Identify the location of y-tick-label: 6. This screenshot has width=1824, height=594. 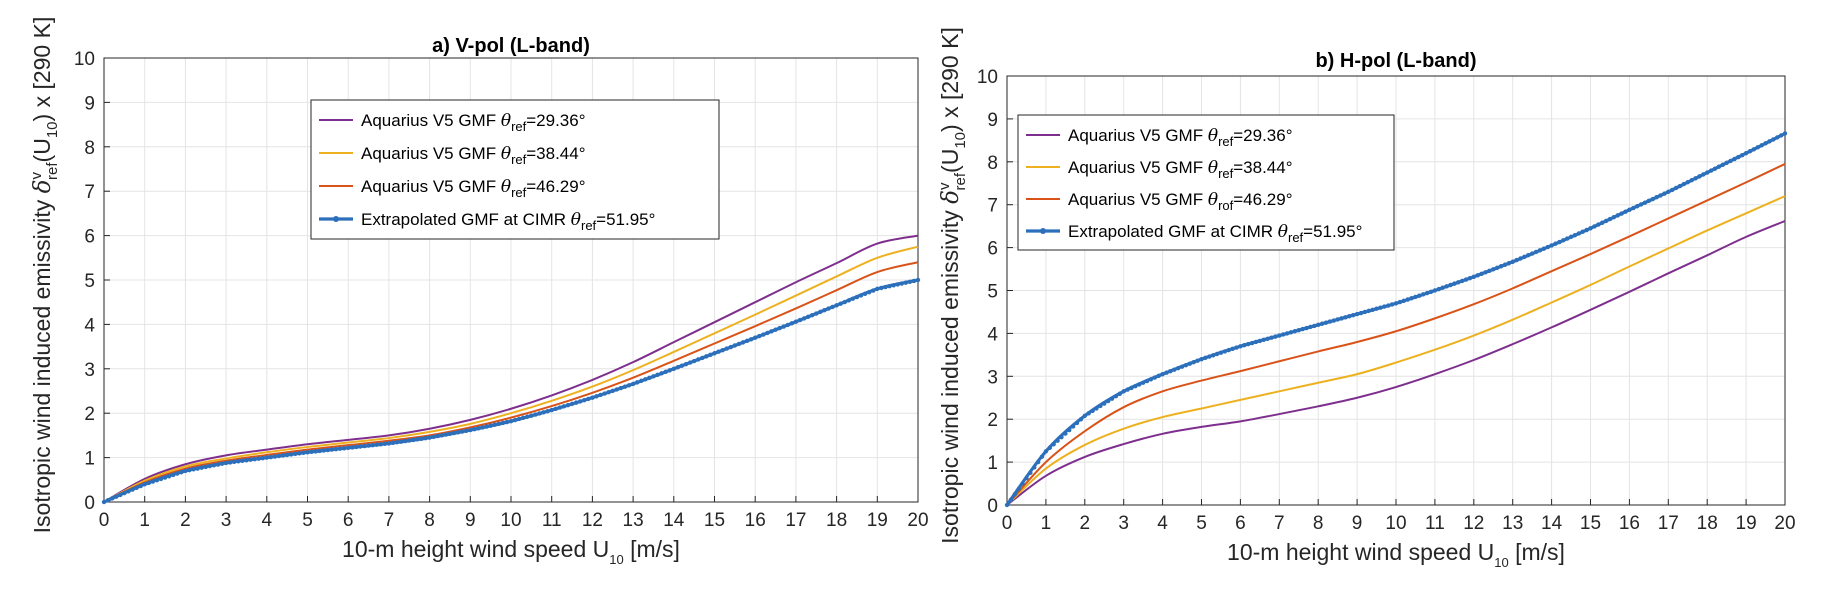
(992, 249).